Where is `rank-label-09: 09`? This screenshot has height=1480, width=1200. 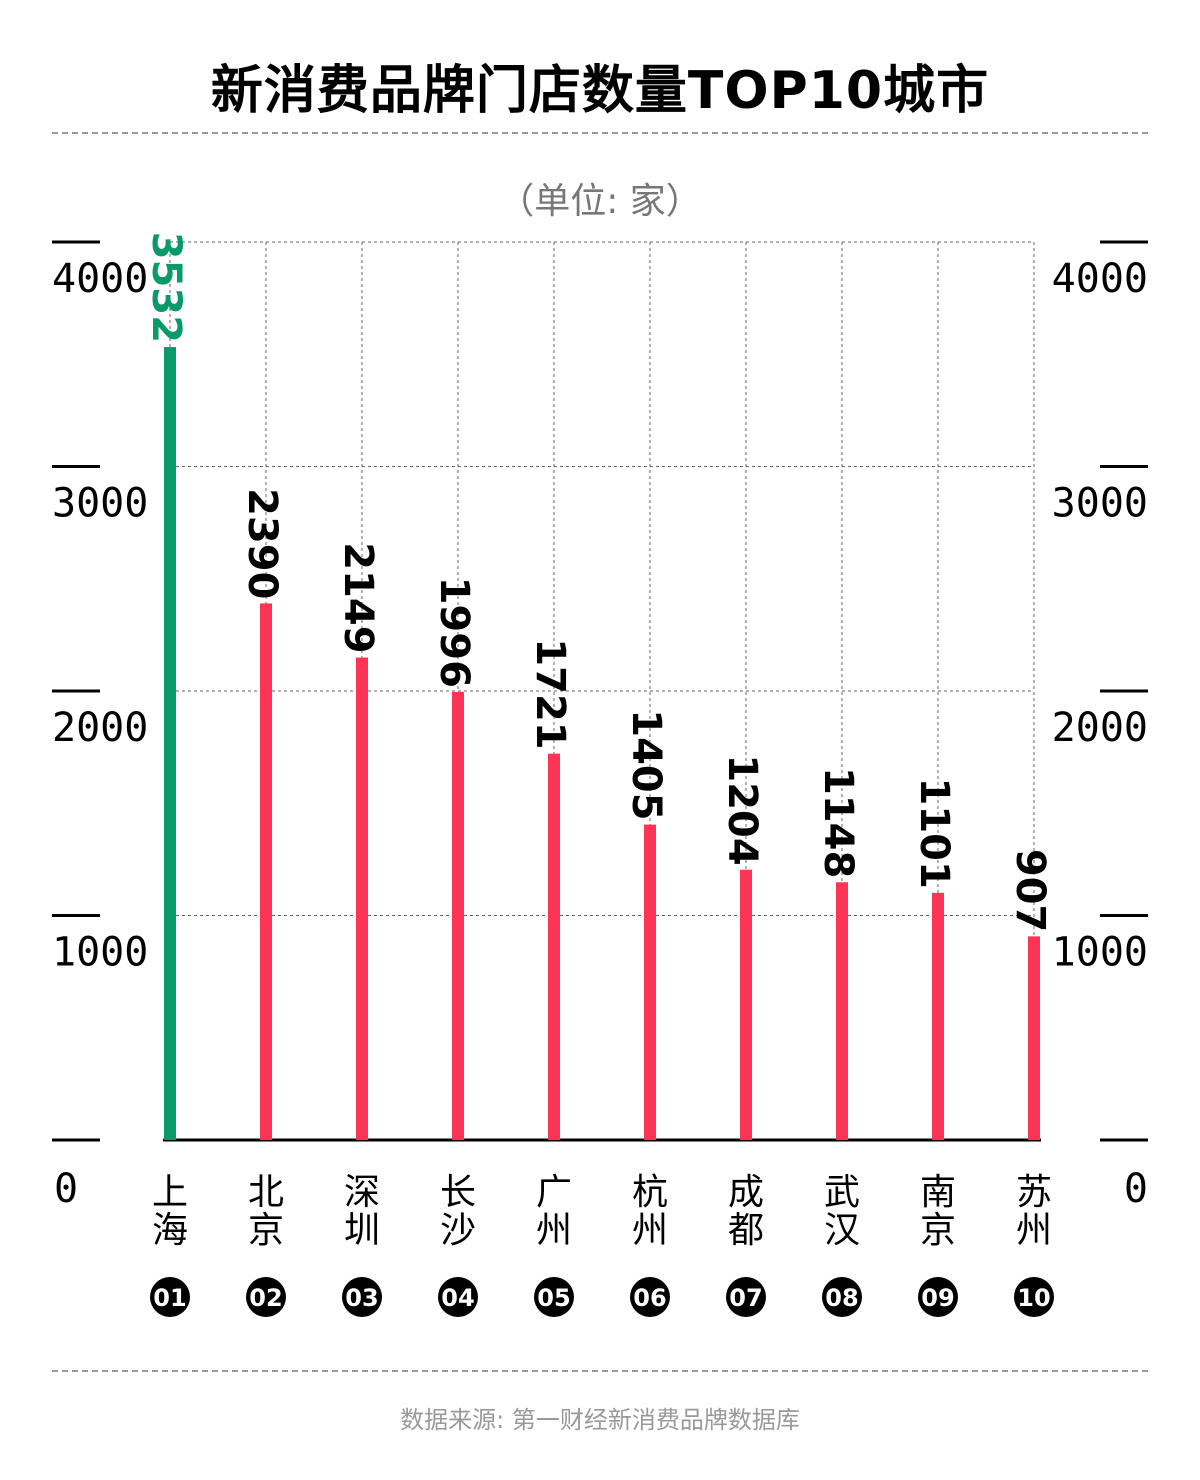
rank-label-09: 09 is located at coordinates (937, 1298).